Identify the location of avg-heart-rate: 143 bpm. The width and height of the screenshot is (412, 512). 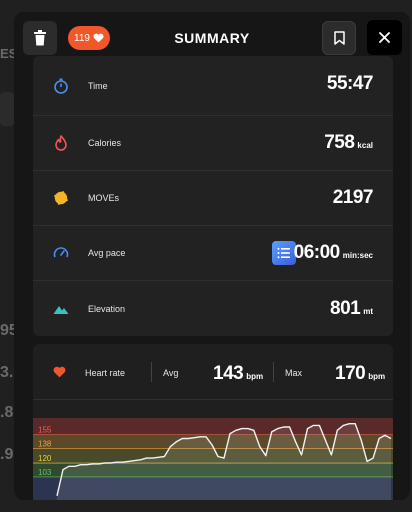
(238, 374).